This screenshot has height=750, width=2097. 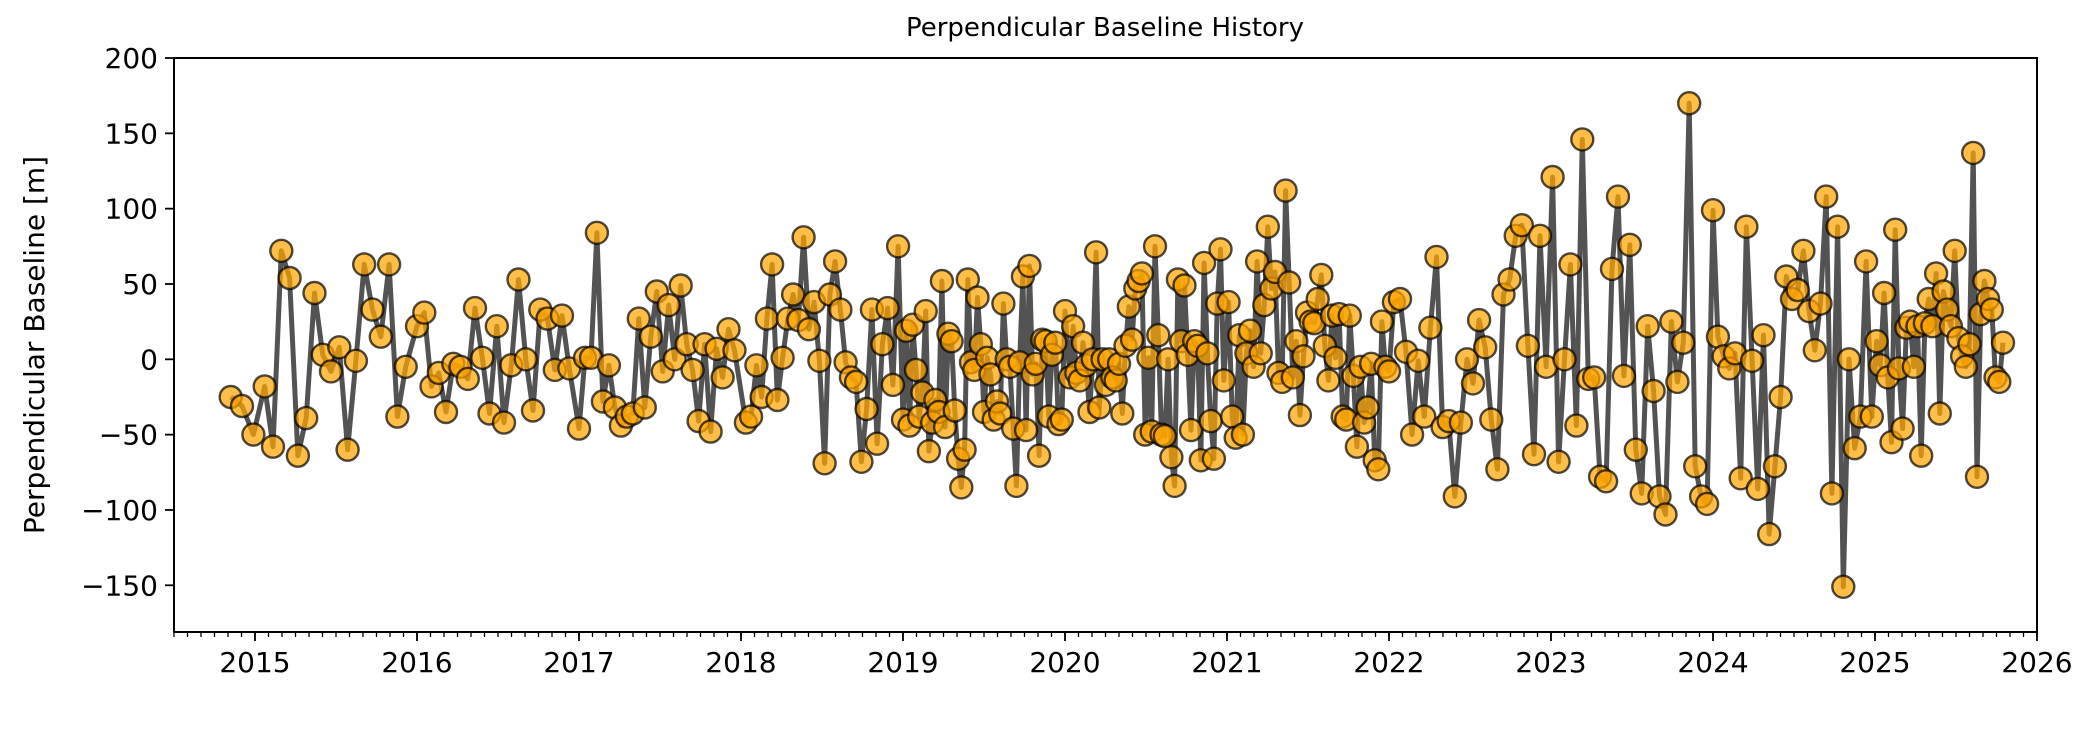 I want to click on x-tick-label: 2020, so click(x=1064, y=662).